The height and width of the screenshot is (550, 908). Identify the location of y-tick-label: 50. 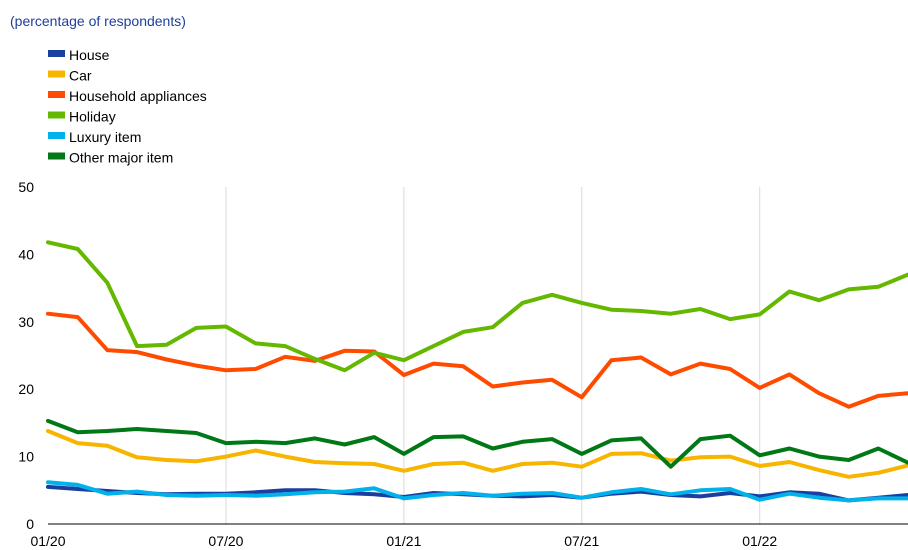
(26, 187).